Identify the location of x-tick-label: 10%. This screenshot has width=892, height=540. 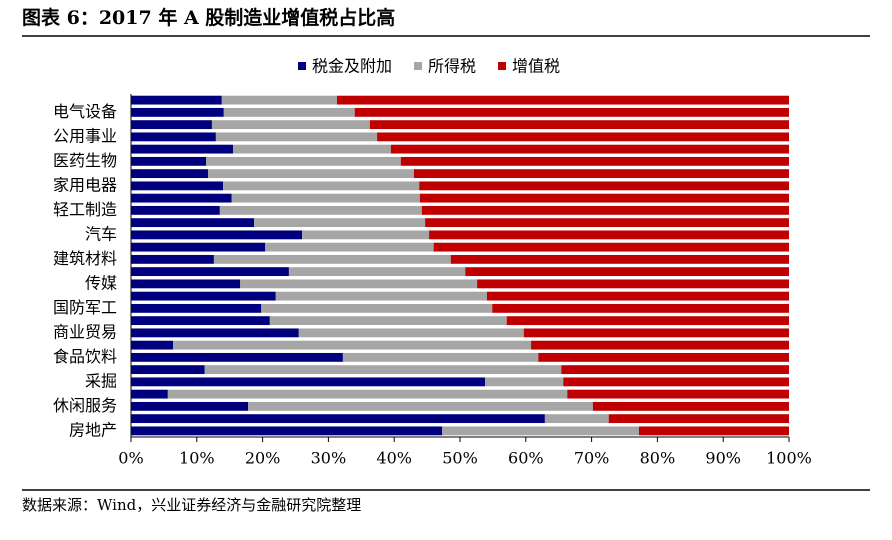
(197, 458).